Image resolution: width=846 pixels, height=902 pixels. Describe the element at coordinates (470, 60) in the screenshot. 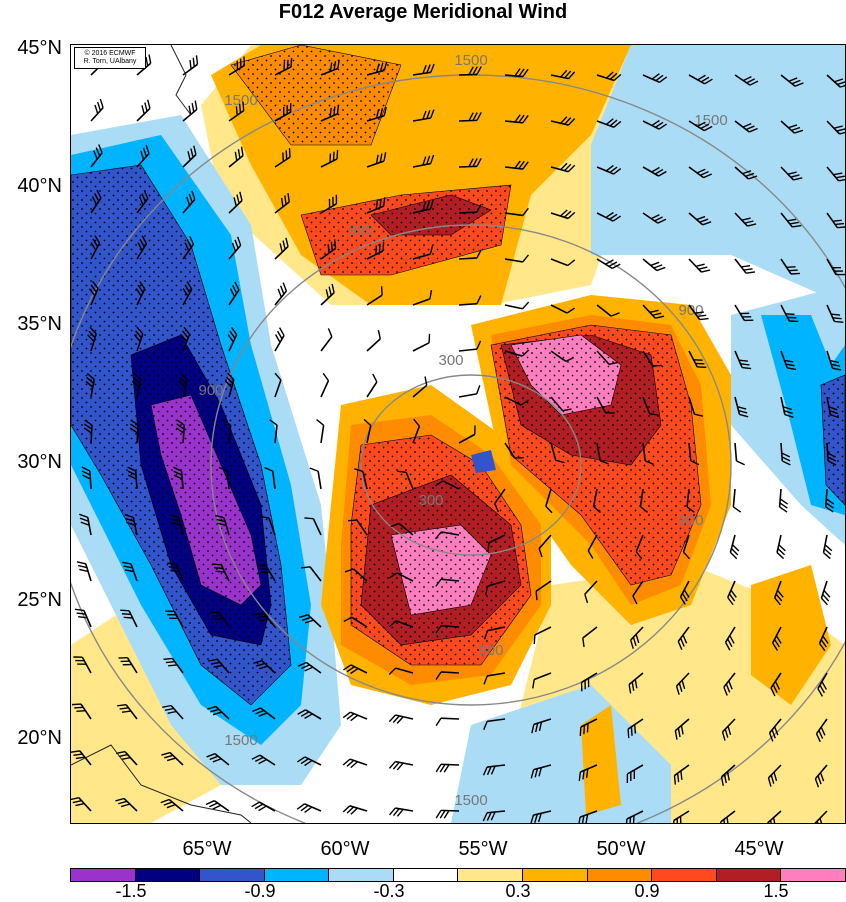

I see `contour-label: 1500` at that location.